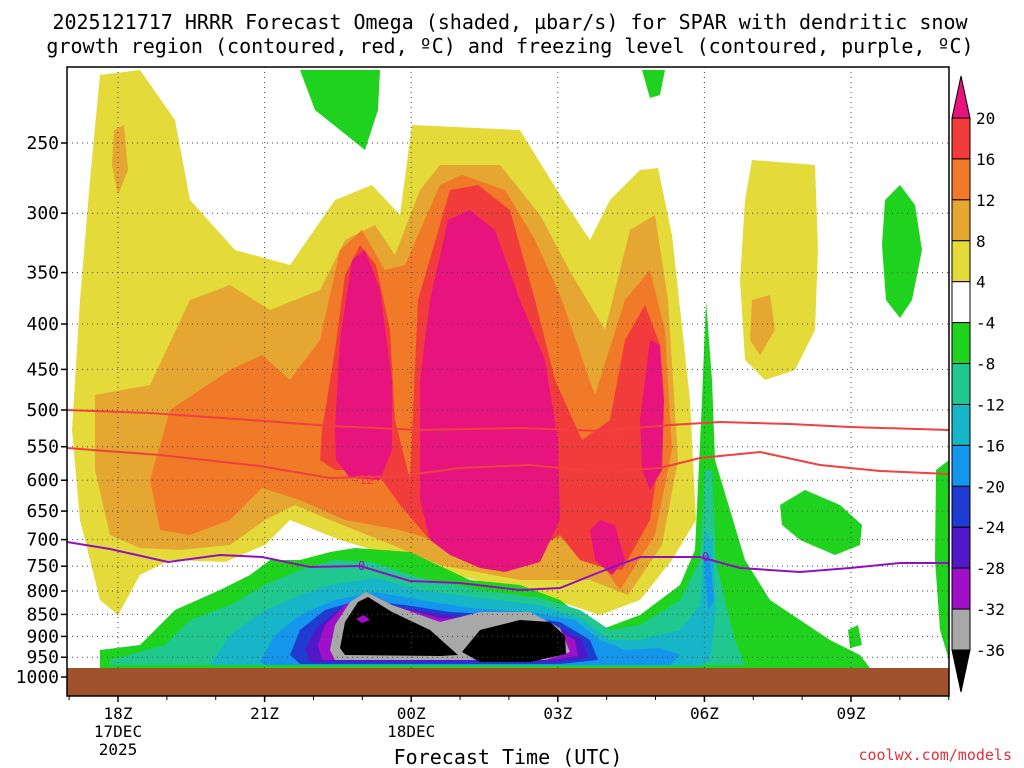 The width and height of the screenshot is (1024, 768). I want to click on colorbar-label: -24, so click(990, 527).